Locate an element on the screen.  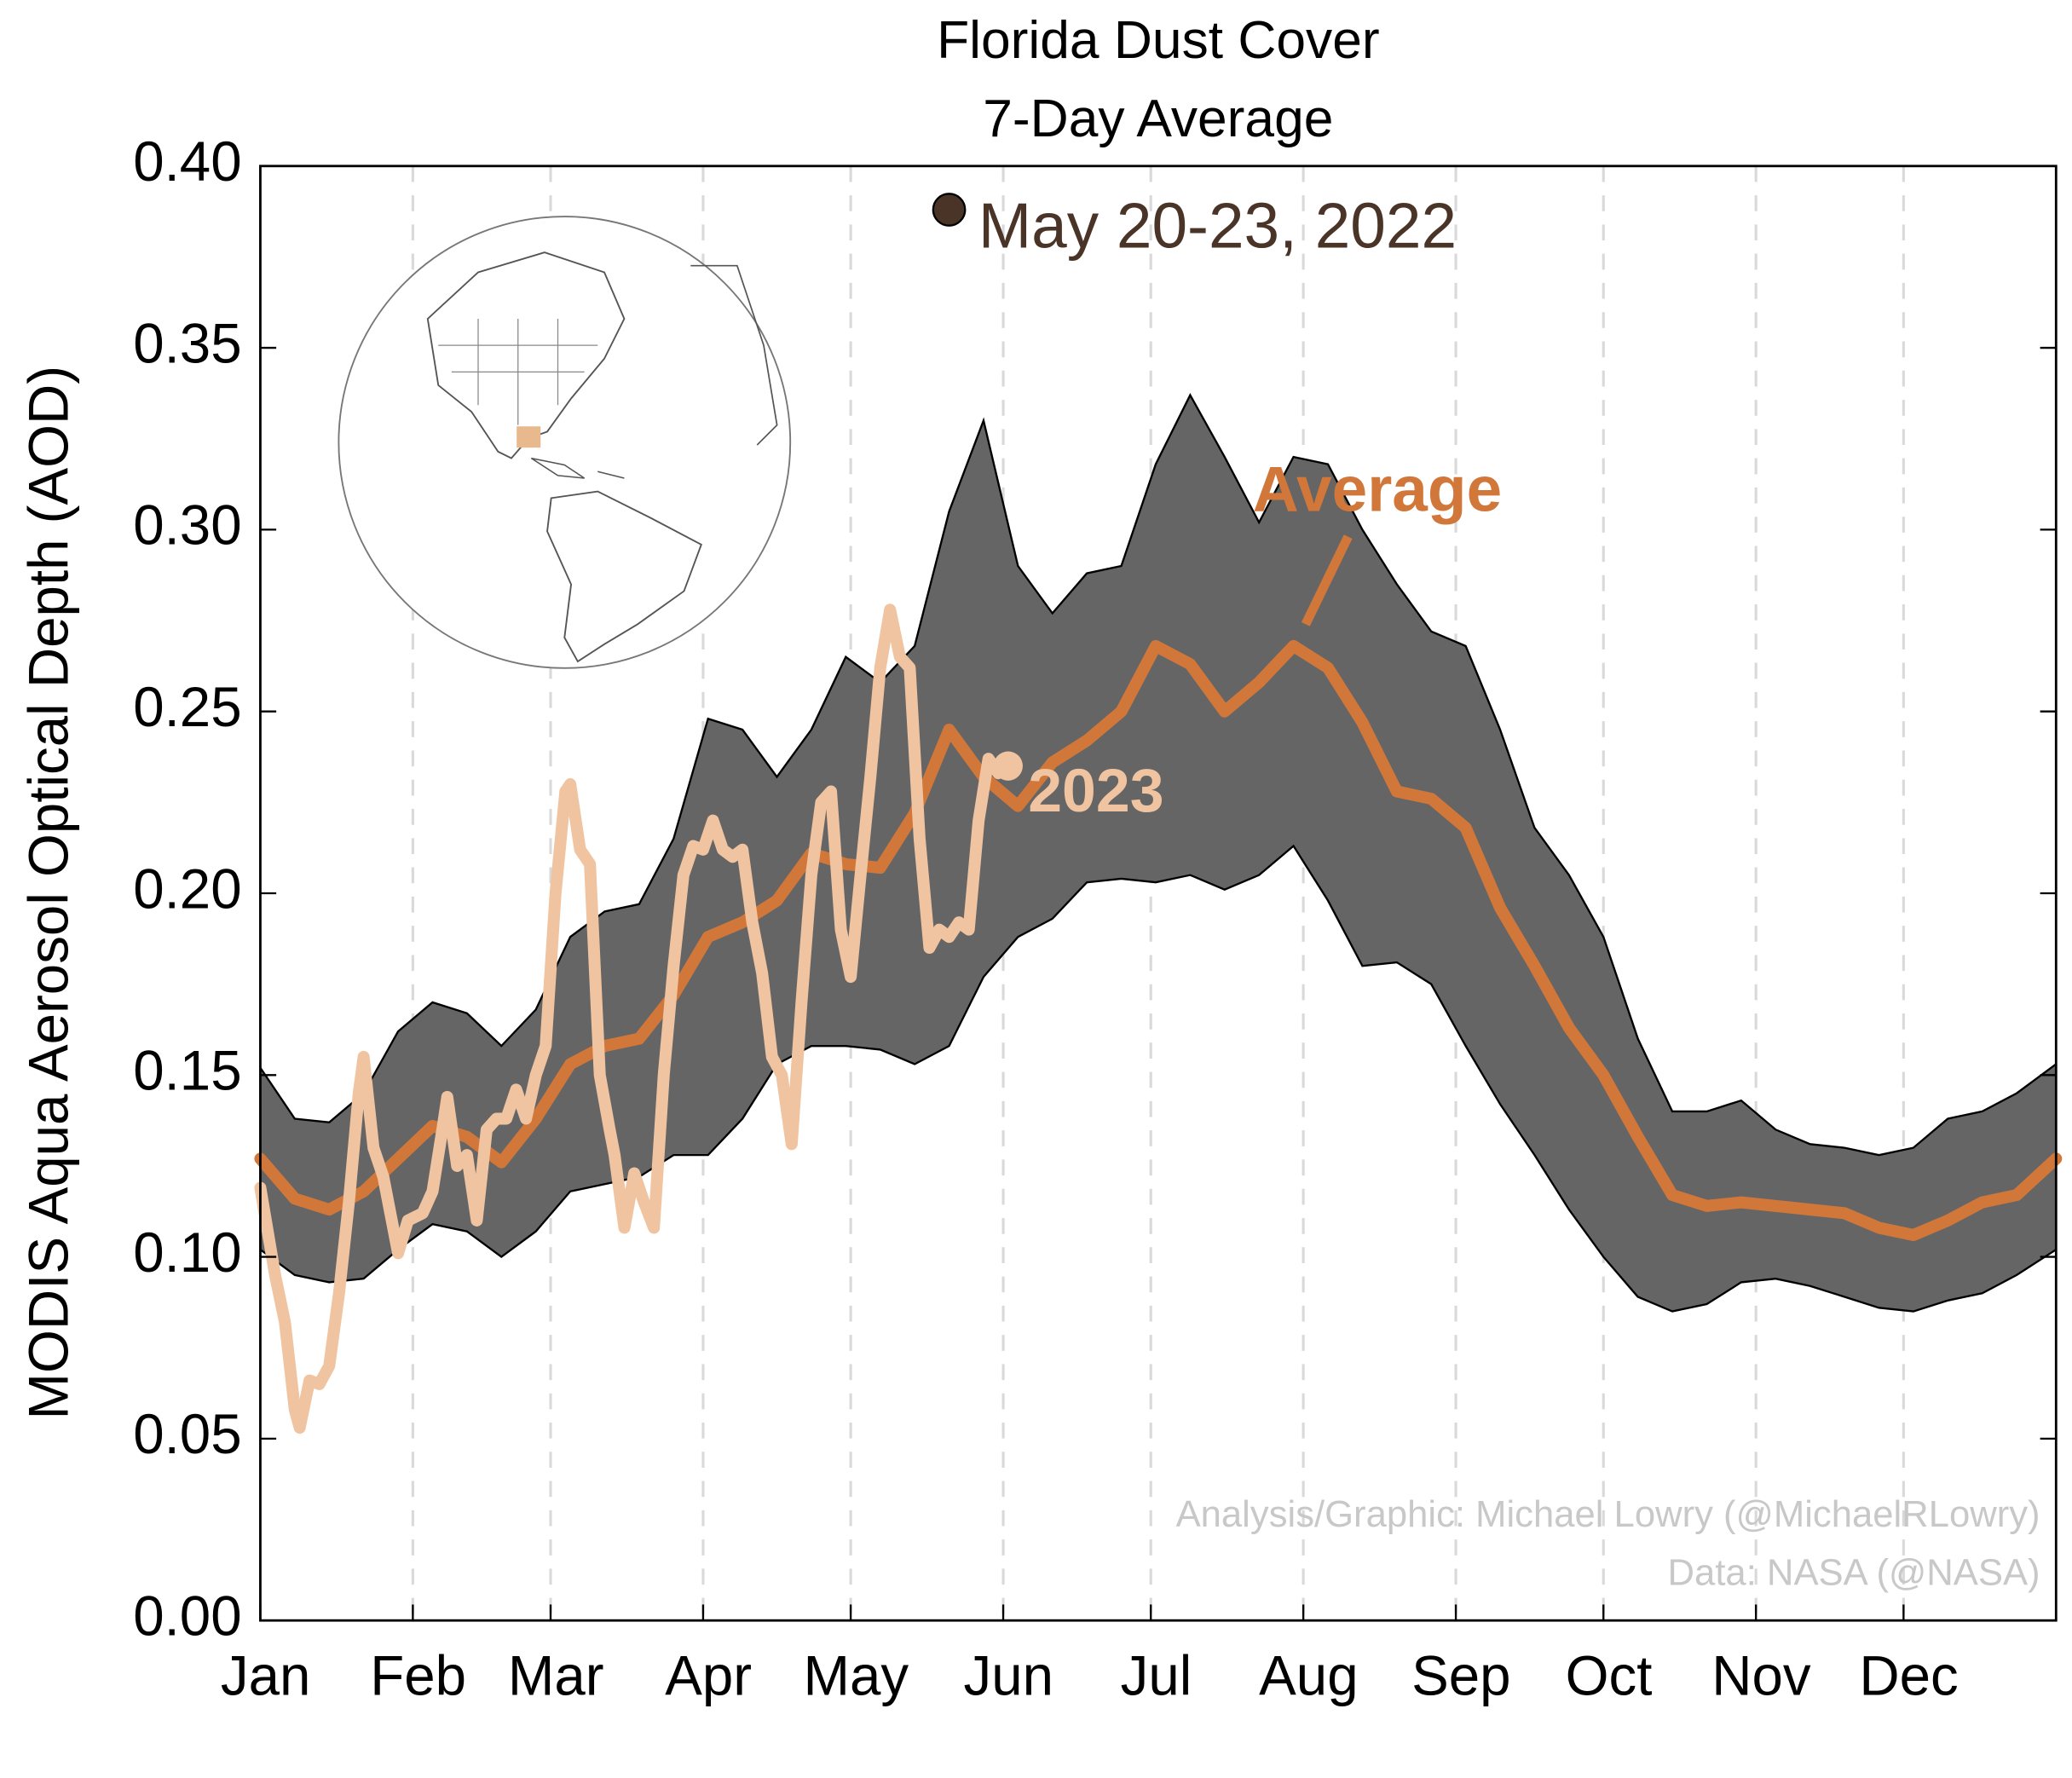
series-label: Average is located at coordinates (1378, 488).